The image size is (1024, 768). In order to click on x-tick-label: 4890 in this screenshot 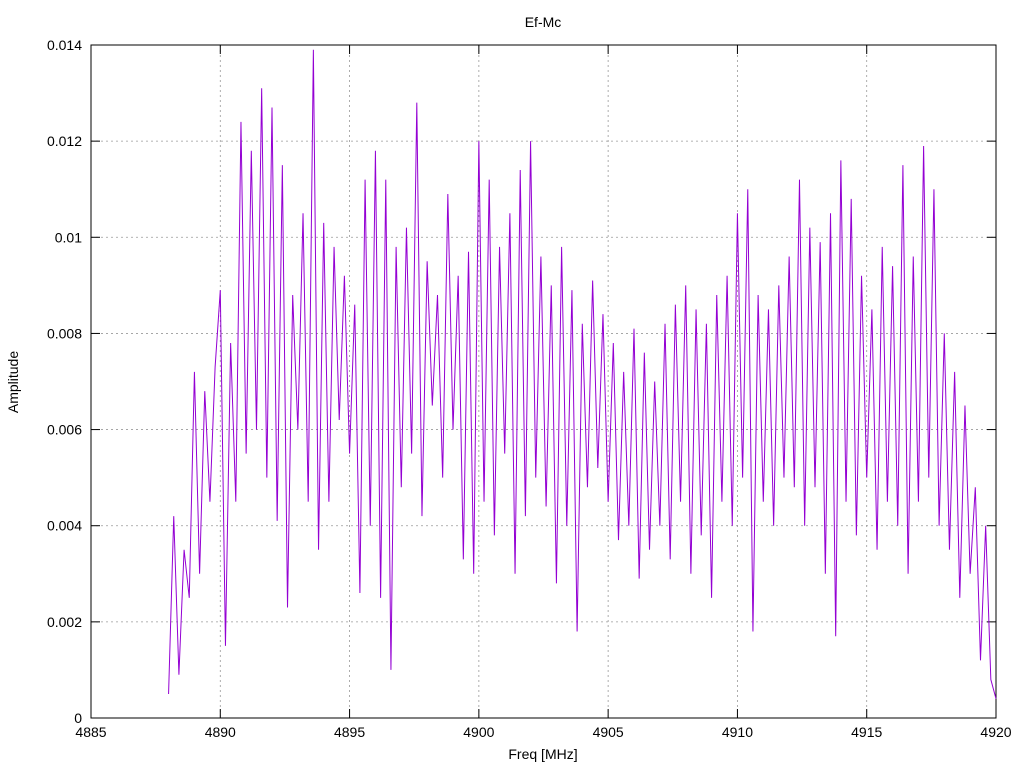, I will do `click(220, 732)`.